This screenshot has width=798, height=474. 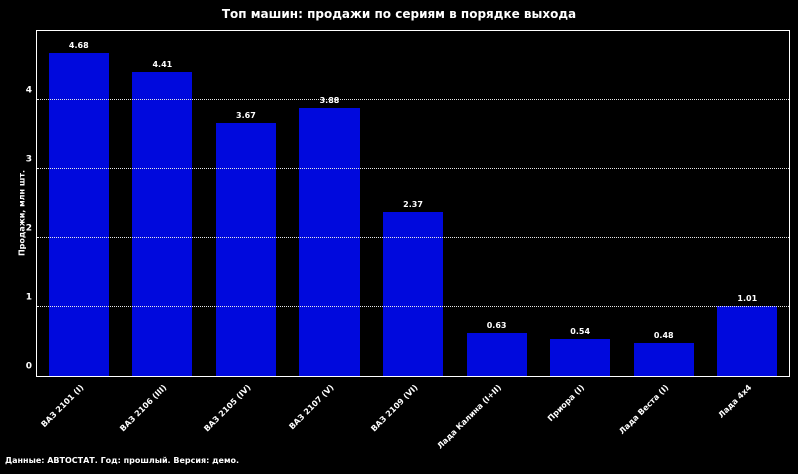 What do you see at coordinates (394, 408) in the screenshot?
I see `x-tick-label-4: ВАЗ 2109 (VI)` at bounding box center [394, 408].